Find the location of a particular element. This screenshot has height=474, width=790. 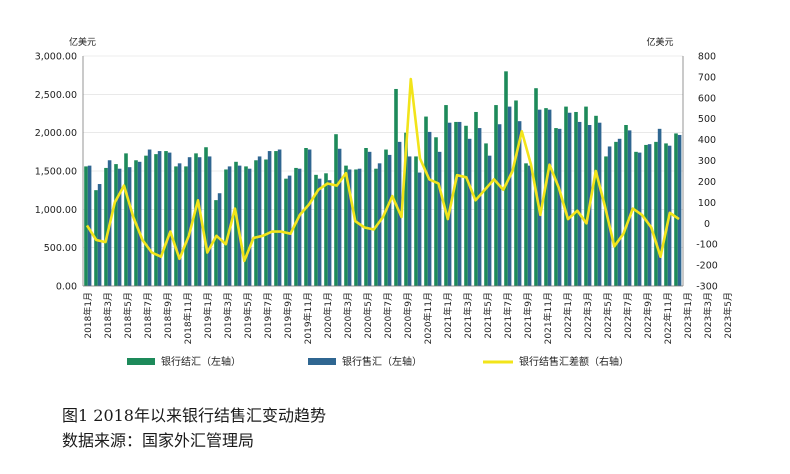

x-tick-label: 2019年11月 is located at coordinates (308, 318).